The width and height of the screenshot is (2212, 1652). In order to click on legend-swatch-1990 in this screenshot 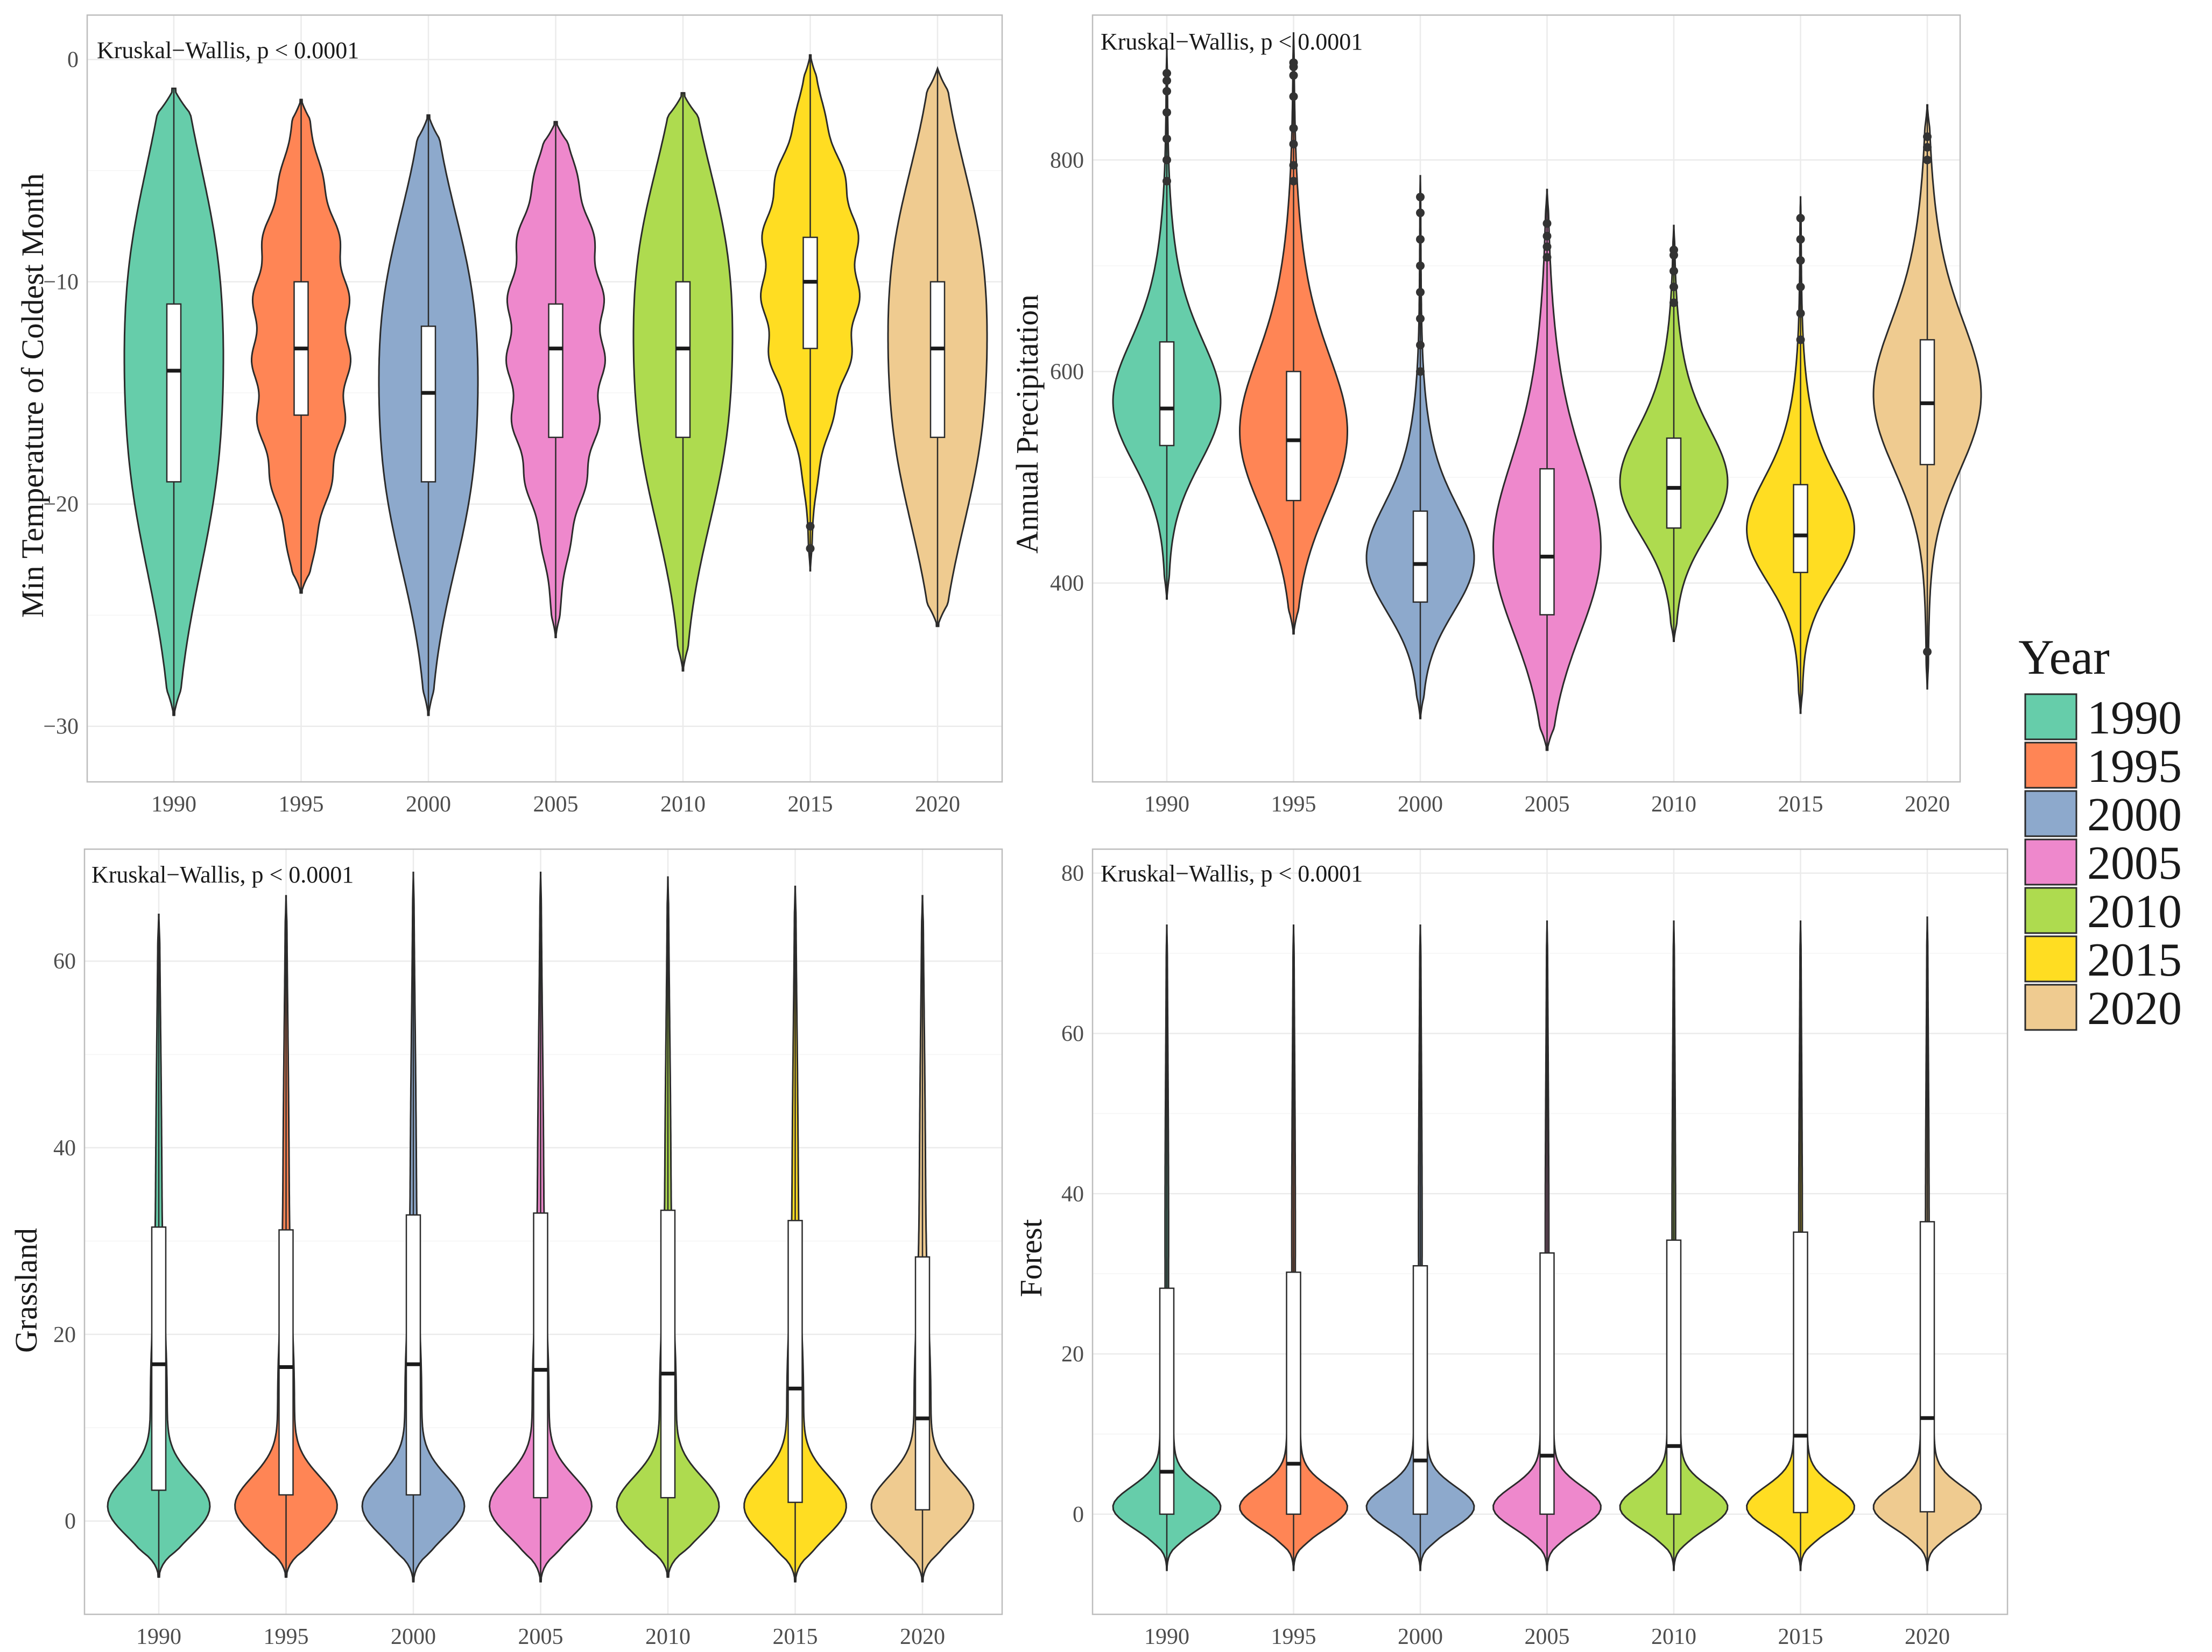, I will do `click(2050, 716)`.